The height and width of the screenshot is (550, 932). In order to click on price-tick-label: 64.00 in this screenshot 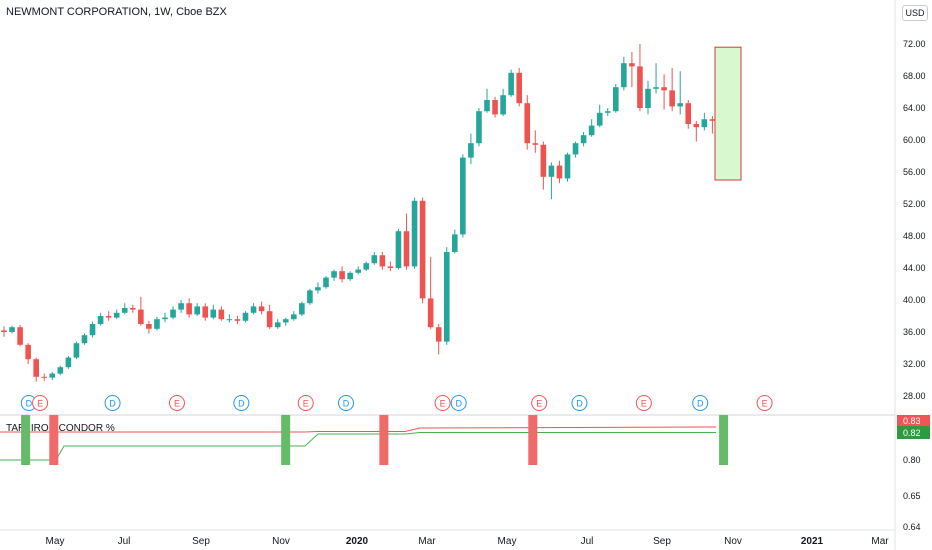, I will do `click(914, 108)`.